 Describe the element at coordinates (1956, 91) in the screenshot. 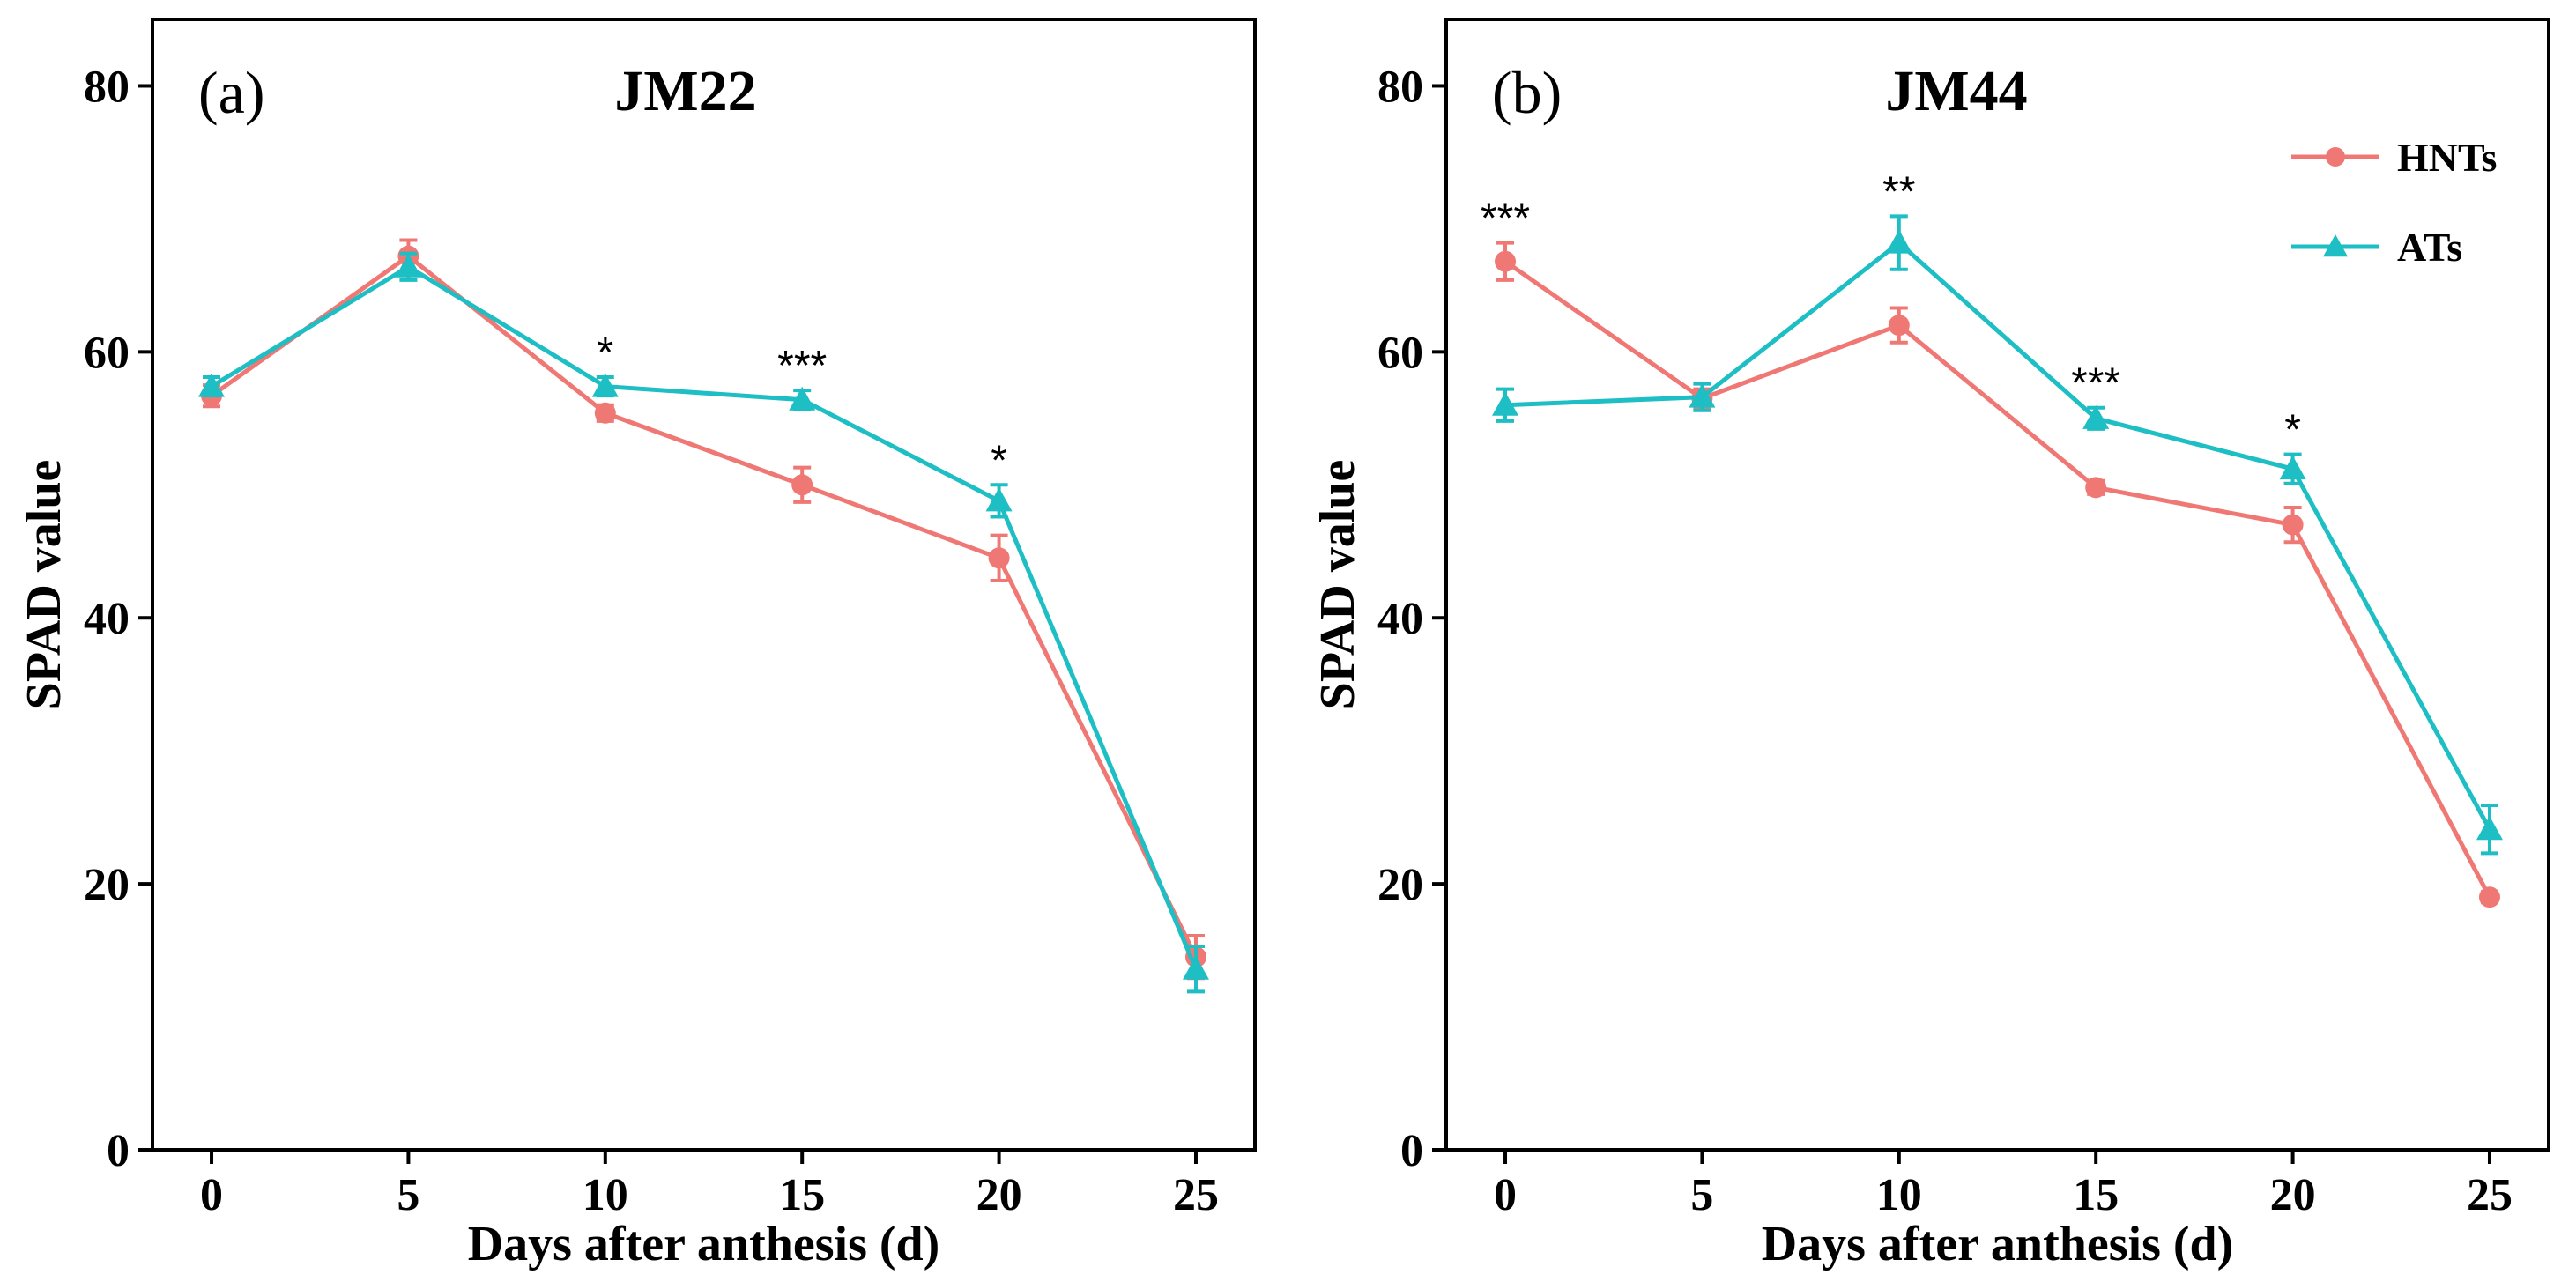

I see `panel-title: JM44` at that location.